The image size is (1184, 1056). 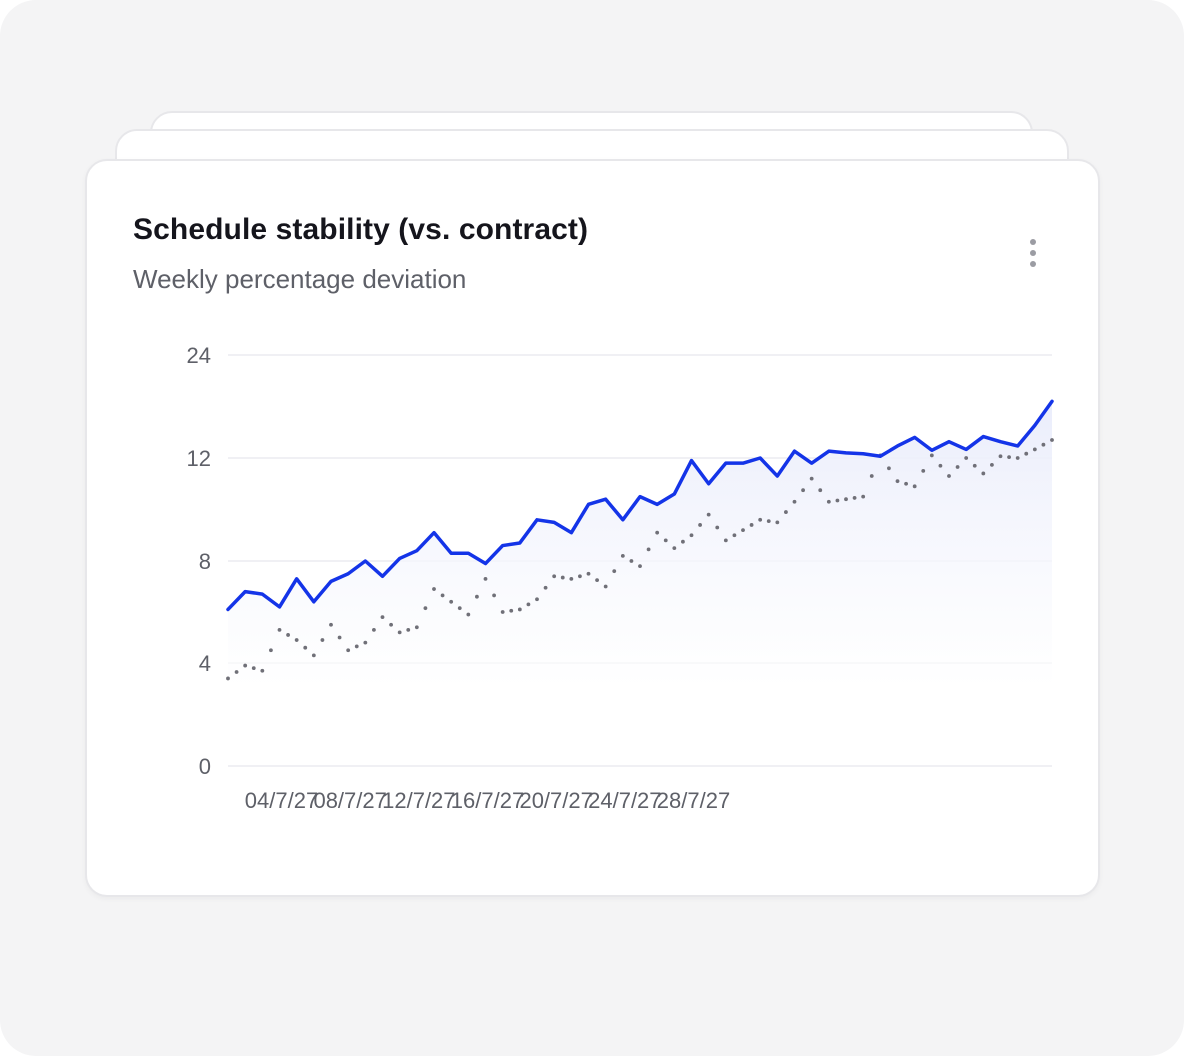 What do you see at coordinates (199, 458) in the screenshot?
I see `y-tick-label: 12` at bounding box center [199, 458].